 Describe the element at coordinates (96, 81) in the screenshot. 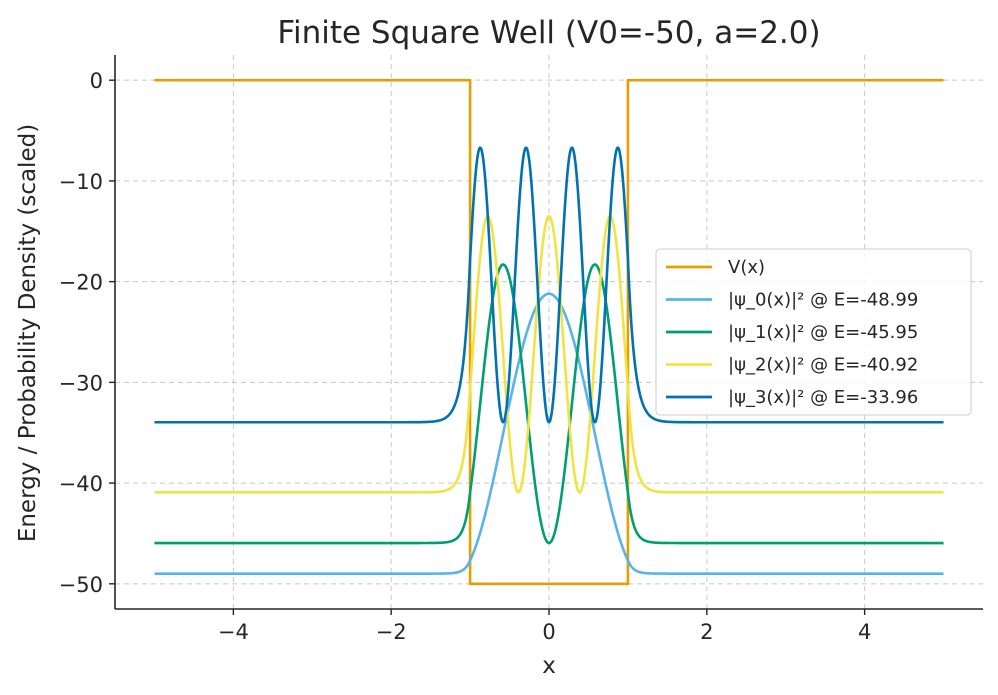

I see `y-tick-label: 0` at that location.